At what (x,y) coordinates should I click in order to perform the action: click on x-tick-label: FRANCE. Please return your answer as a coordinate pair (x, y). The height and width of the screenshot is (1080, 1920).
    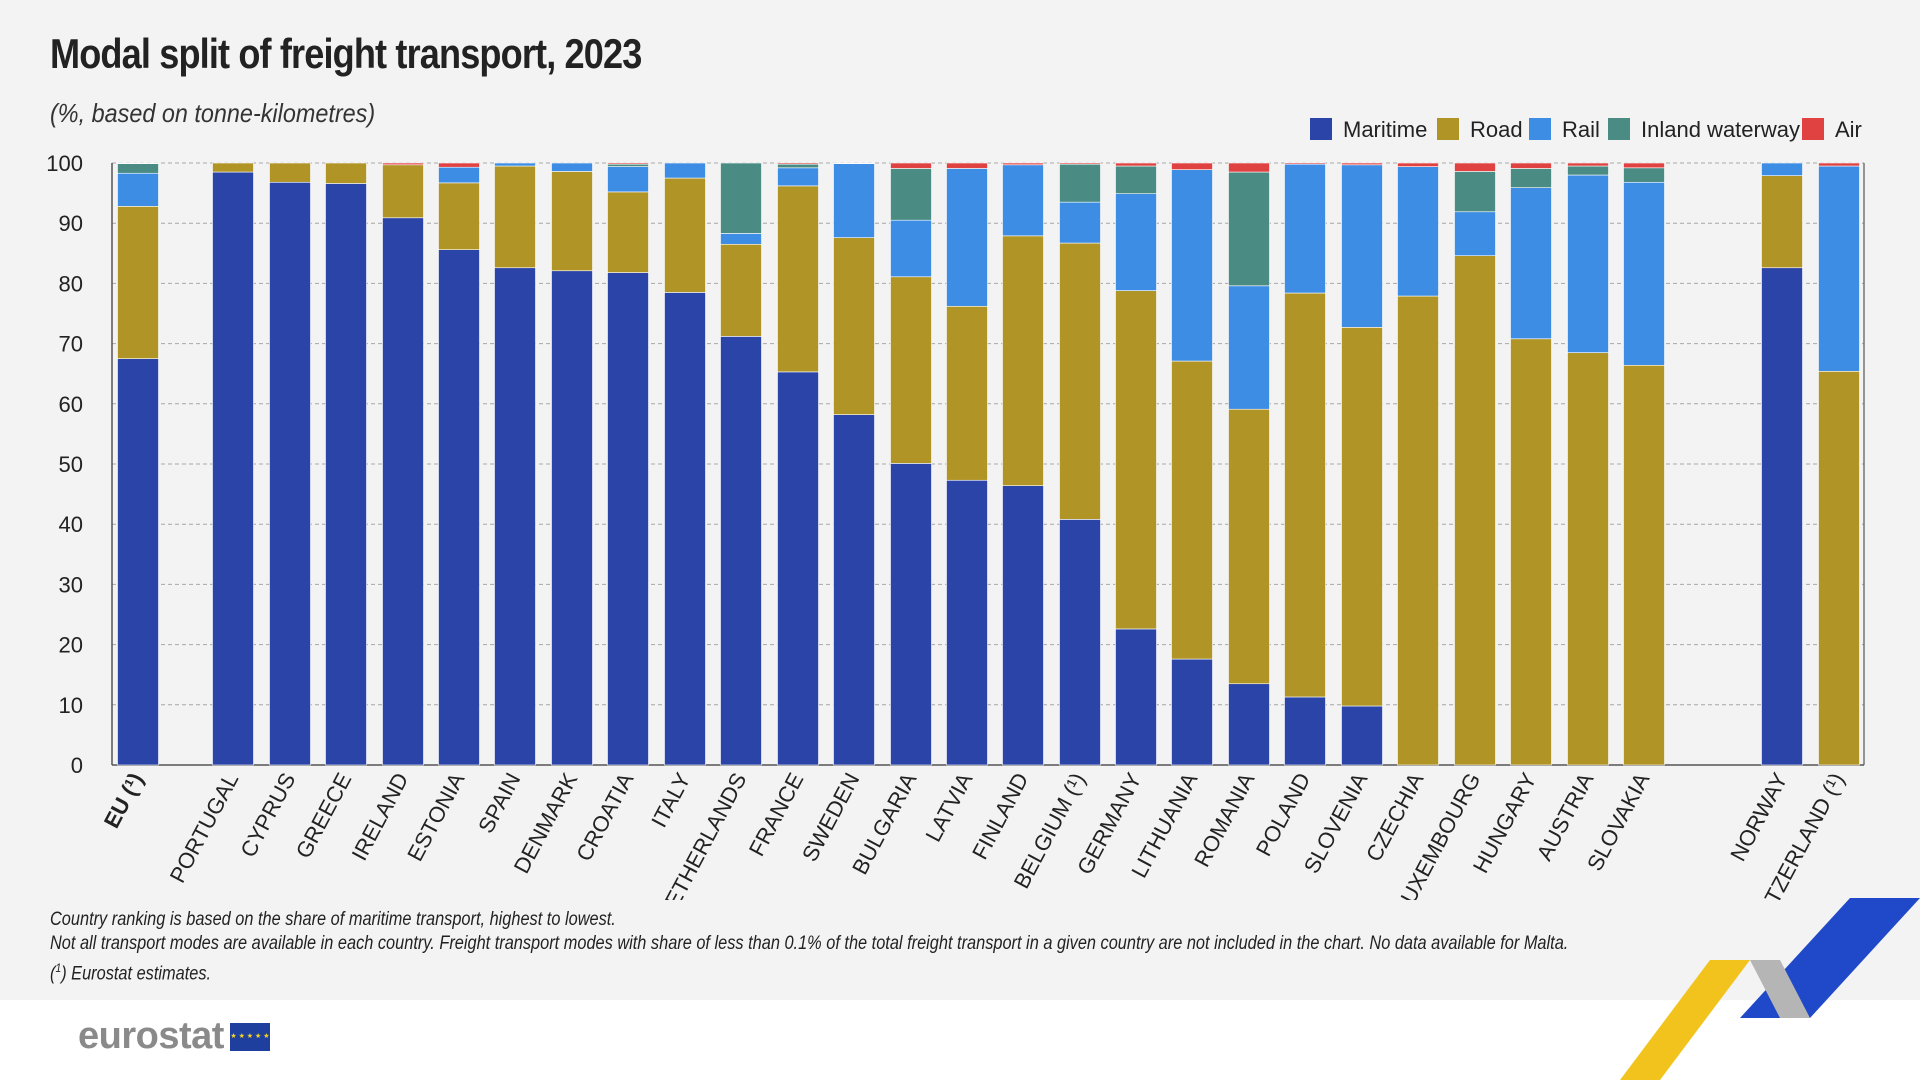
    Looking at the image, I should click on (776, 815).